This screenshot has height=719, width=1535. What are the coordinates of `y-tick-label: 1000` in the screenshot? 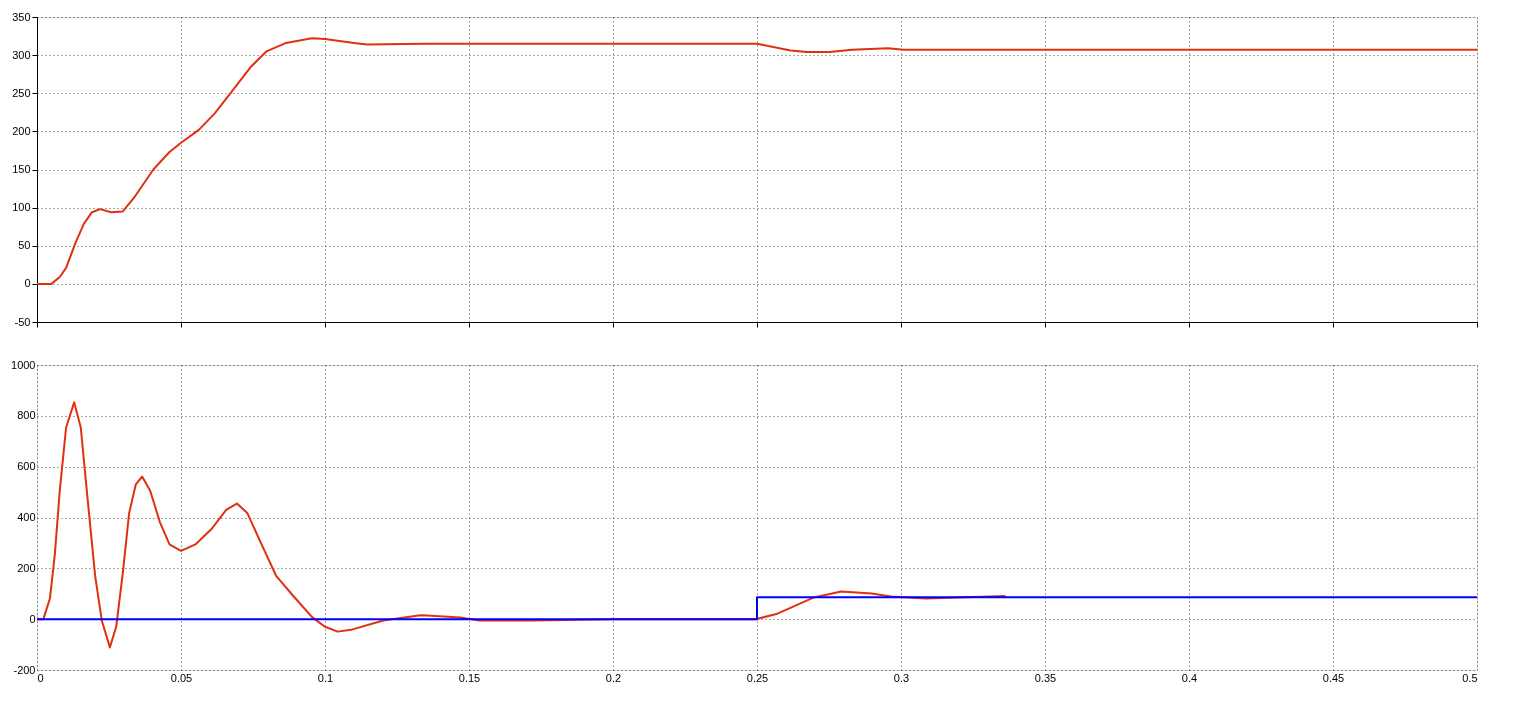 It's located at (23, 364).